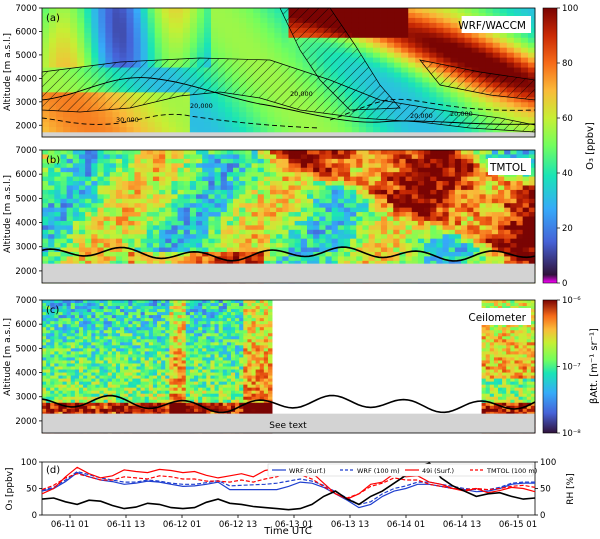 The image size is (600, 539). What do you see at coordinates (350, 525) in the screenshot?
I see `x-tick-label: 06-13 13` at bounding box center [350, 525].